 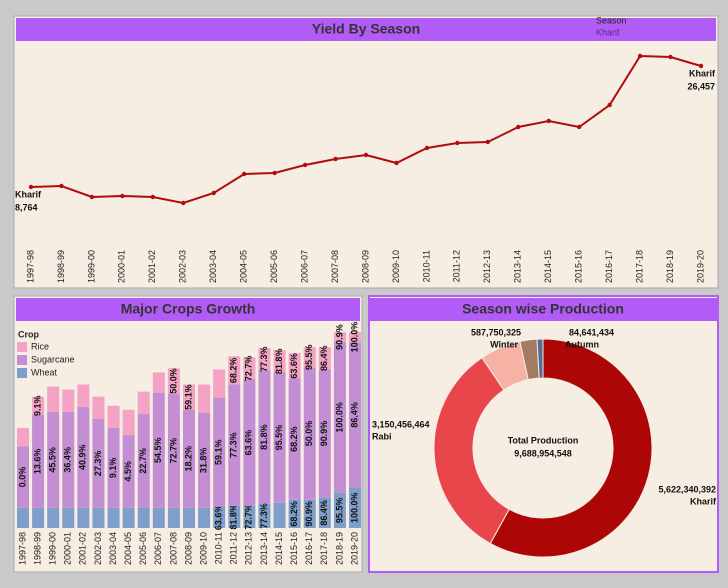 What do you see at coordinates (703, 501) in the screenshot?
I see `slice-name: Kharif` at bounding box center [703, 501].